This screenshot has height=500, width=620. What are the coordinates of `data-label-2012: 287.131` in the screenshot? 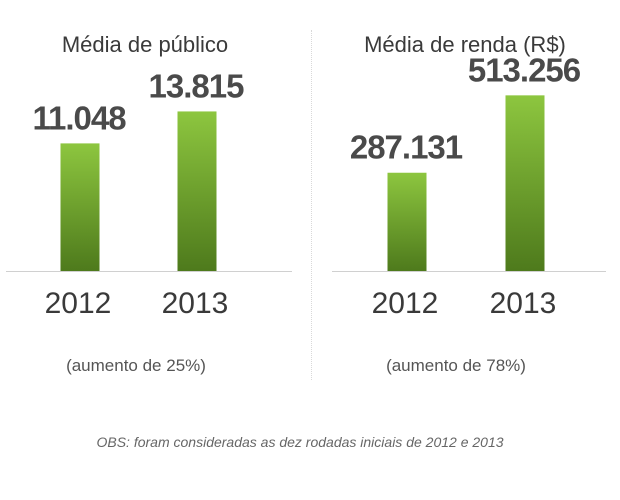 It's located at (406, 147).